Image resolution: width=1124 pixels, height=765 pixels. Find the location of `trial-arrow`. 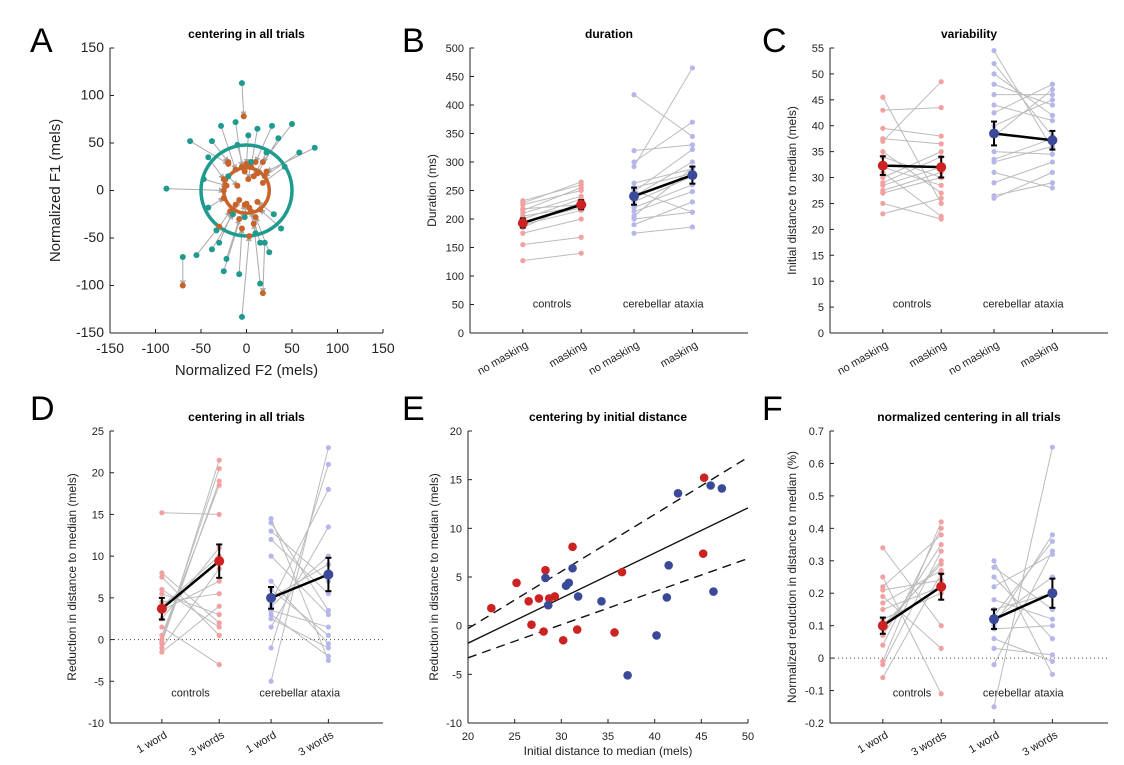

trial-arrow is located at coordinates (263, 144).